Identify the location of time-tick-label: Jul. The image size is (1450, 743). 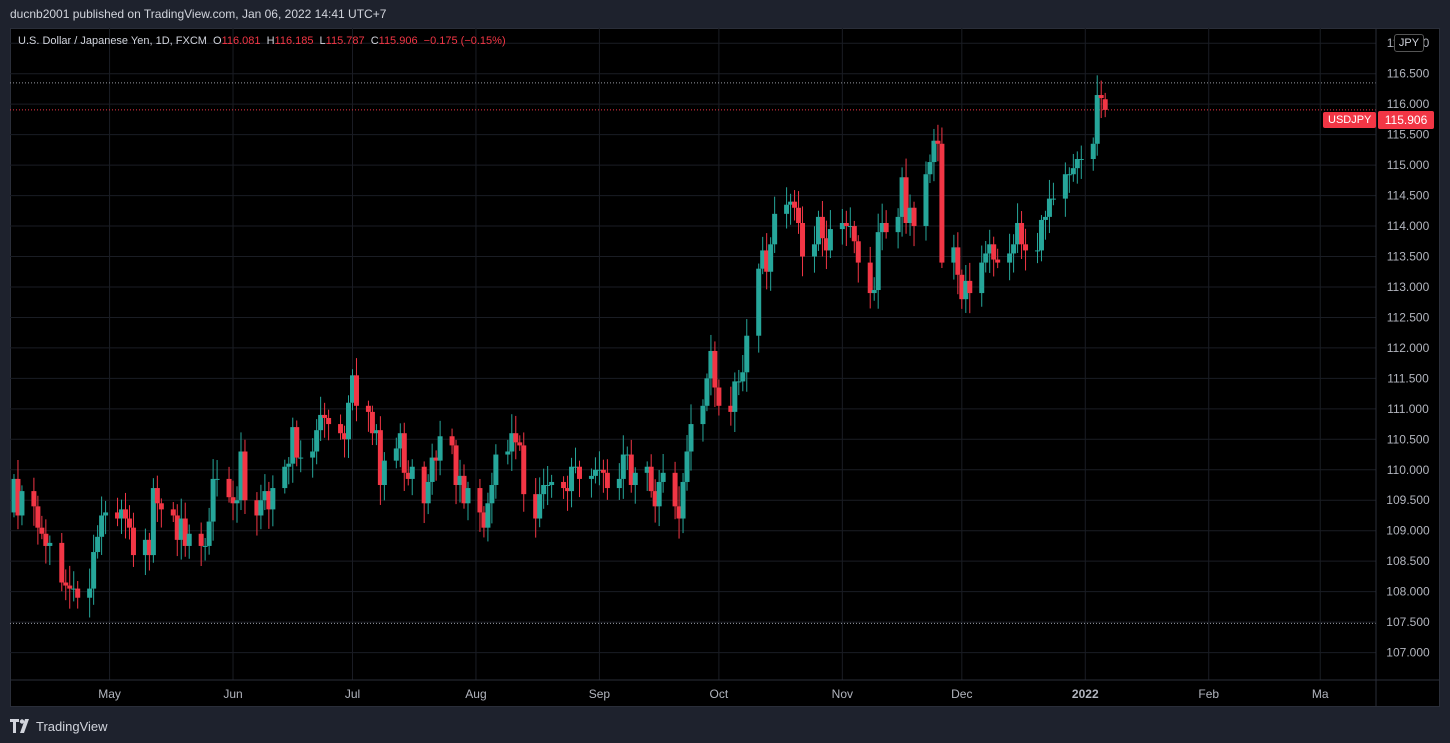
(352, 694).